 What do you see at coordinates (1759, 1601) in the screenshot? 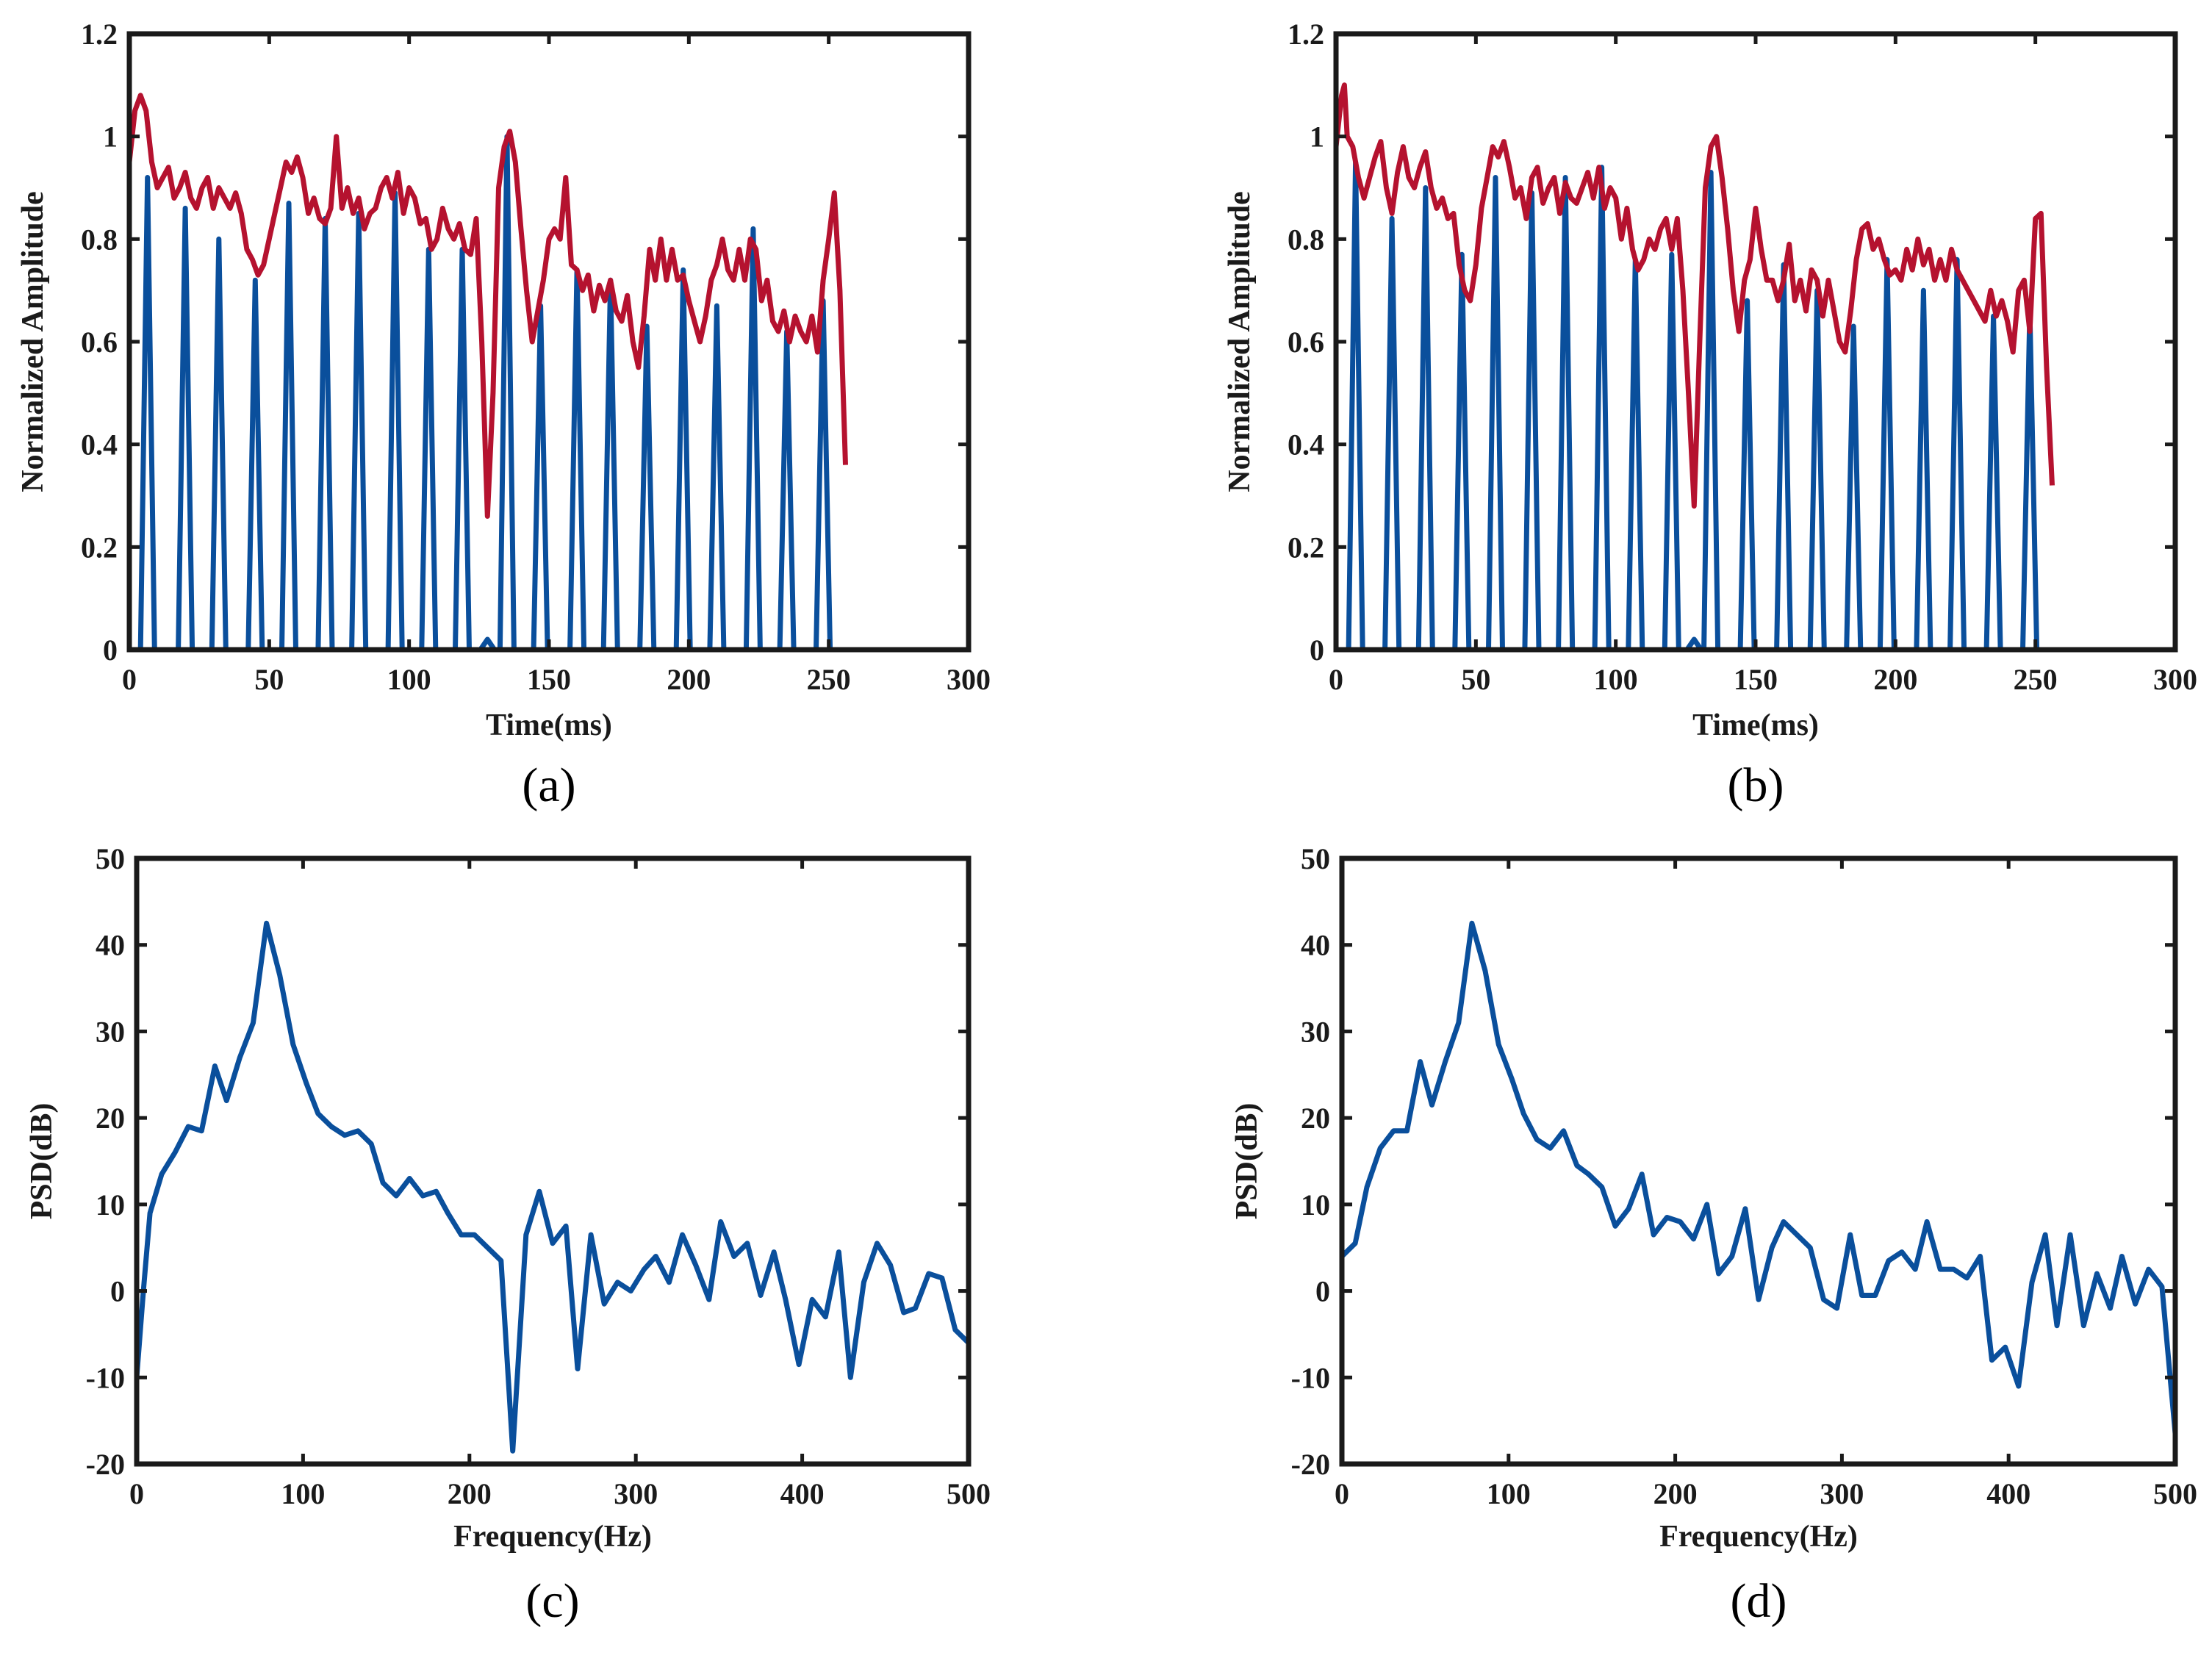
I see `panel-label: (d)` at bounding box center [1759, 1601].